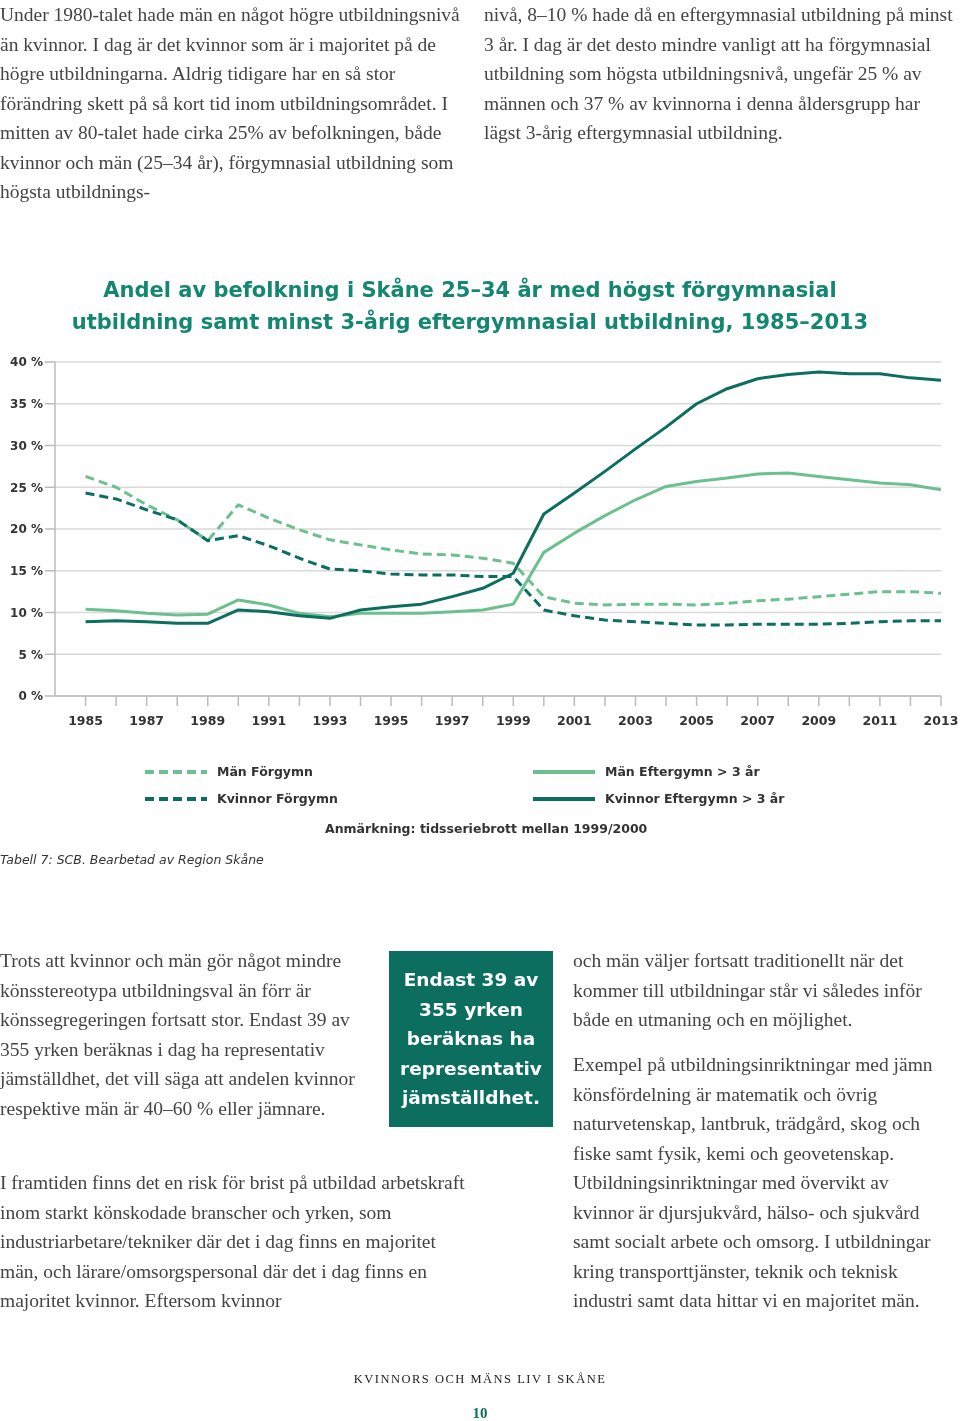  I want to click on y-tick-label: 5 %, so click(30, 654).